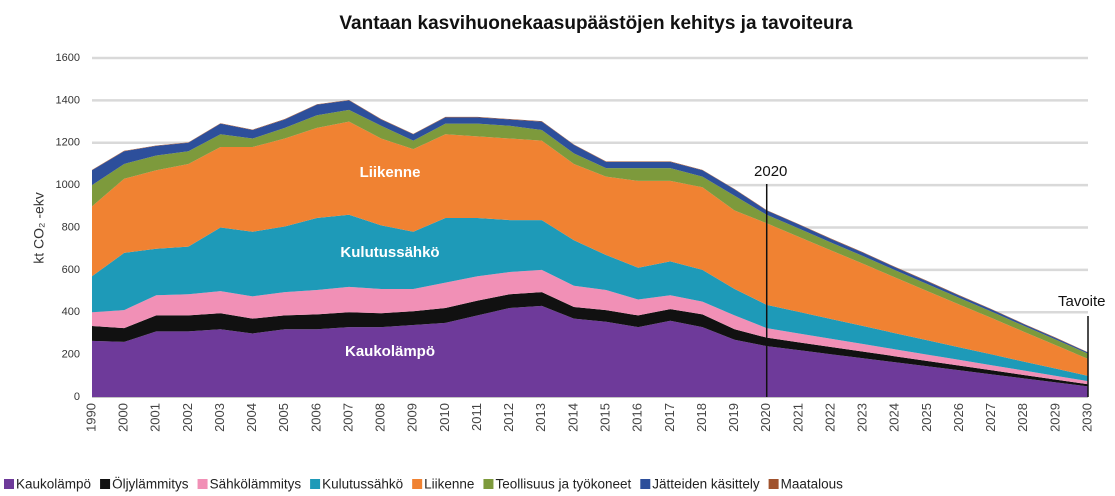  What do you see at coordinates (669, 417) in the screenshot?
I see `x-tick-label: 2017` at bounding box center [669, 417].